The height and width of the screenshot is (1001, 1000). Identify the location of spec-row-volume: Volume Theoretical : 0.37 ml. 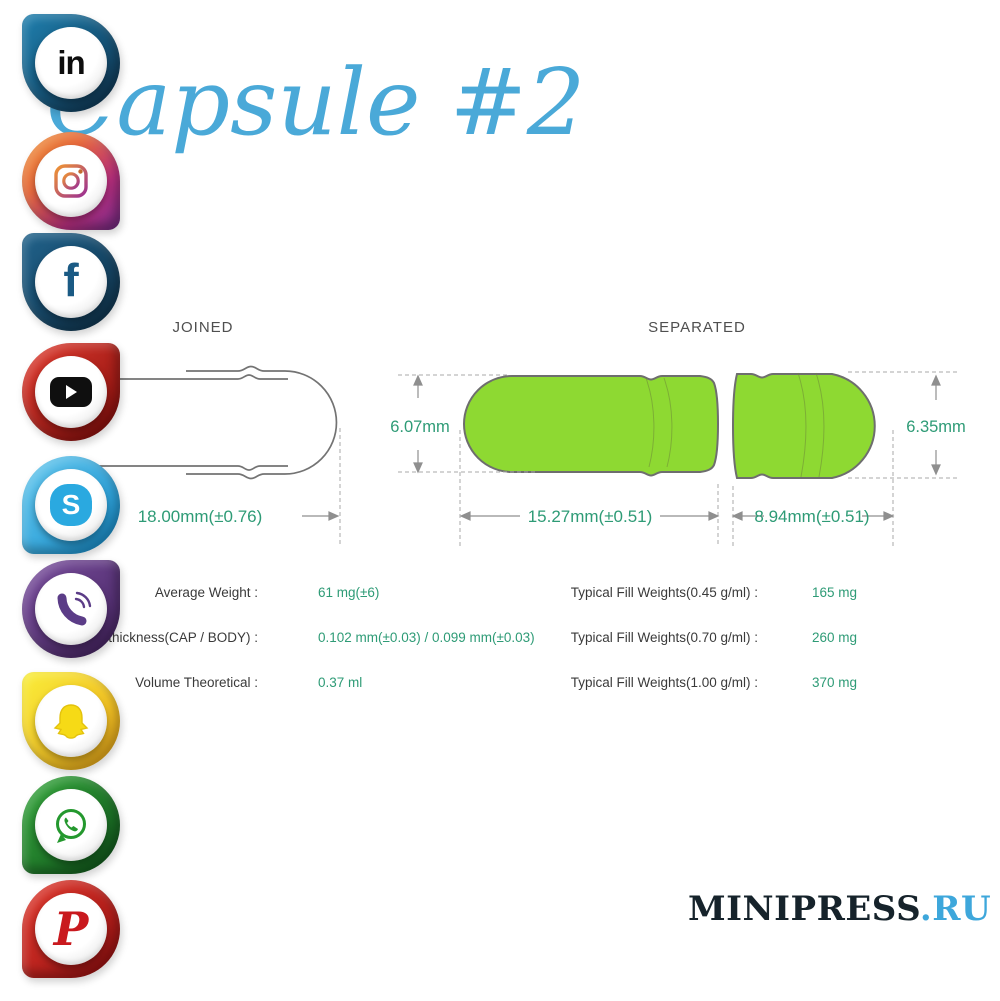
(280, 683).